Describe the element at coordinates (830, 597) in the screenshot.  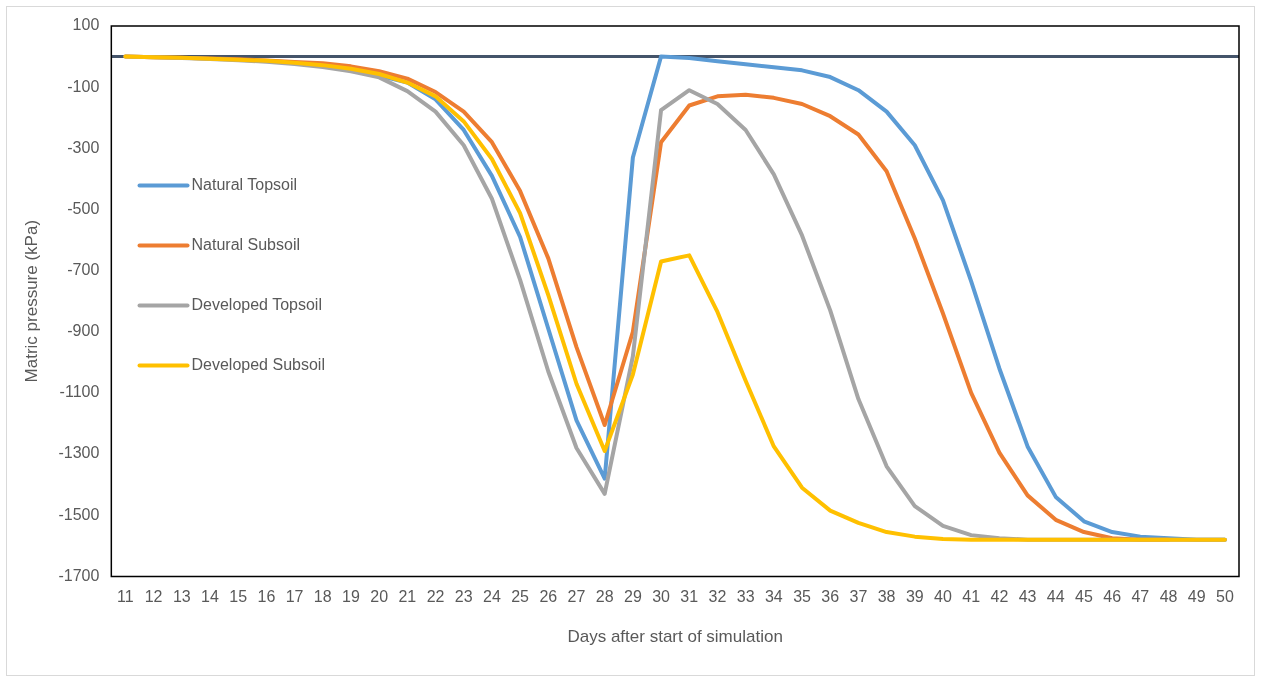
I see `x-tick-label: 36` at that location.